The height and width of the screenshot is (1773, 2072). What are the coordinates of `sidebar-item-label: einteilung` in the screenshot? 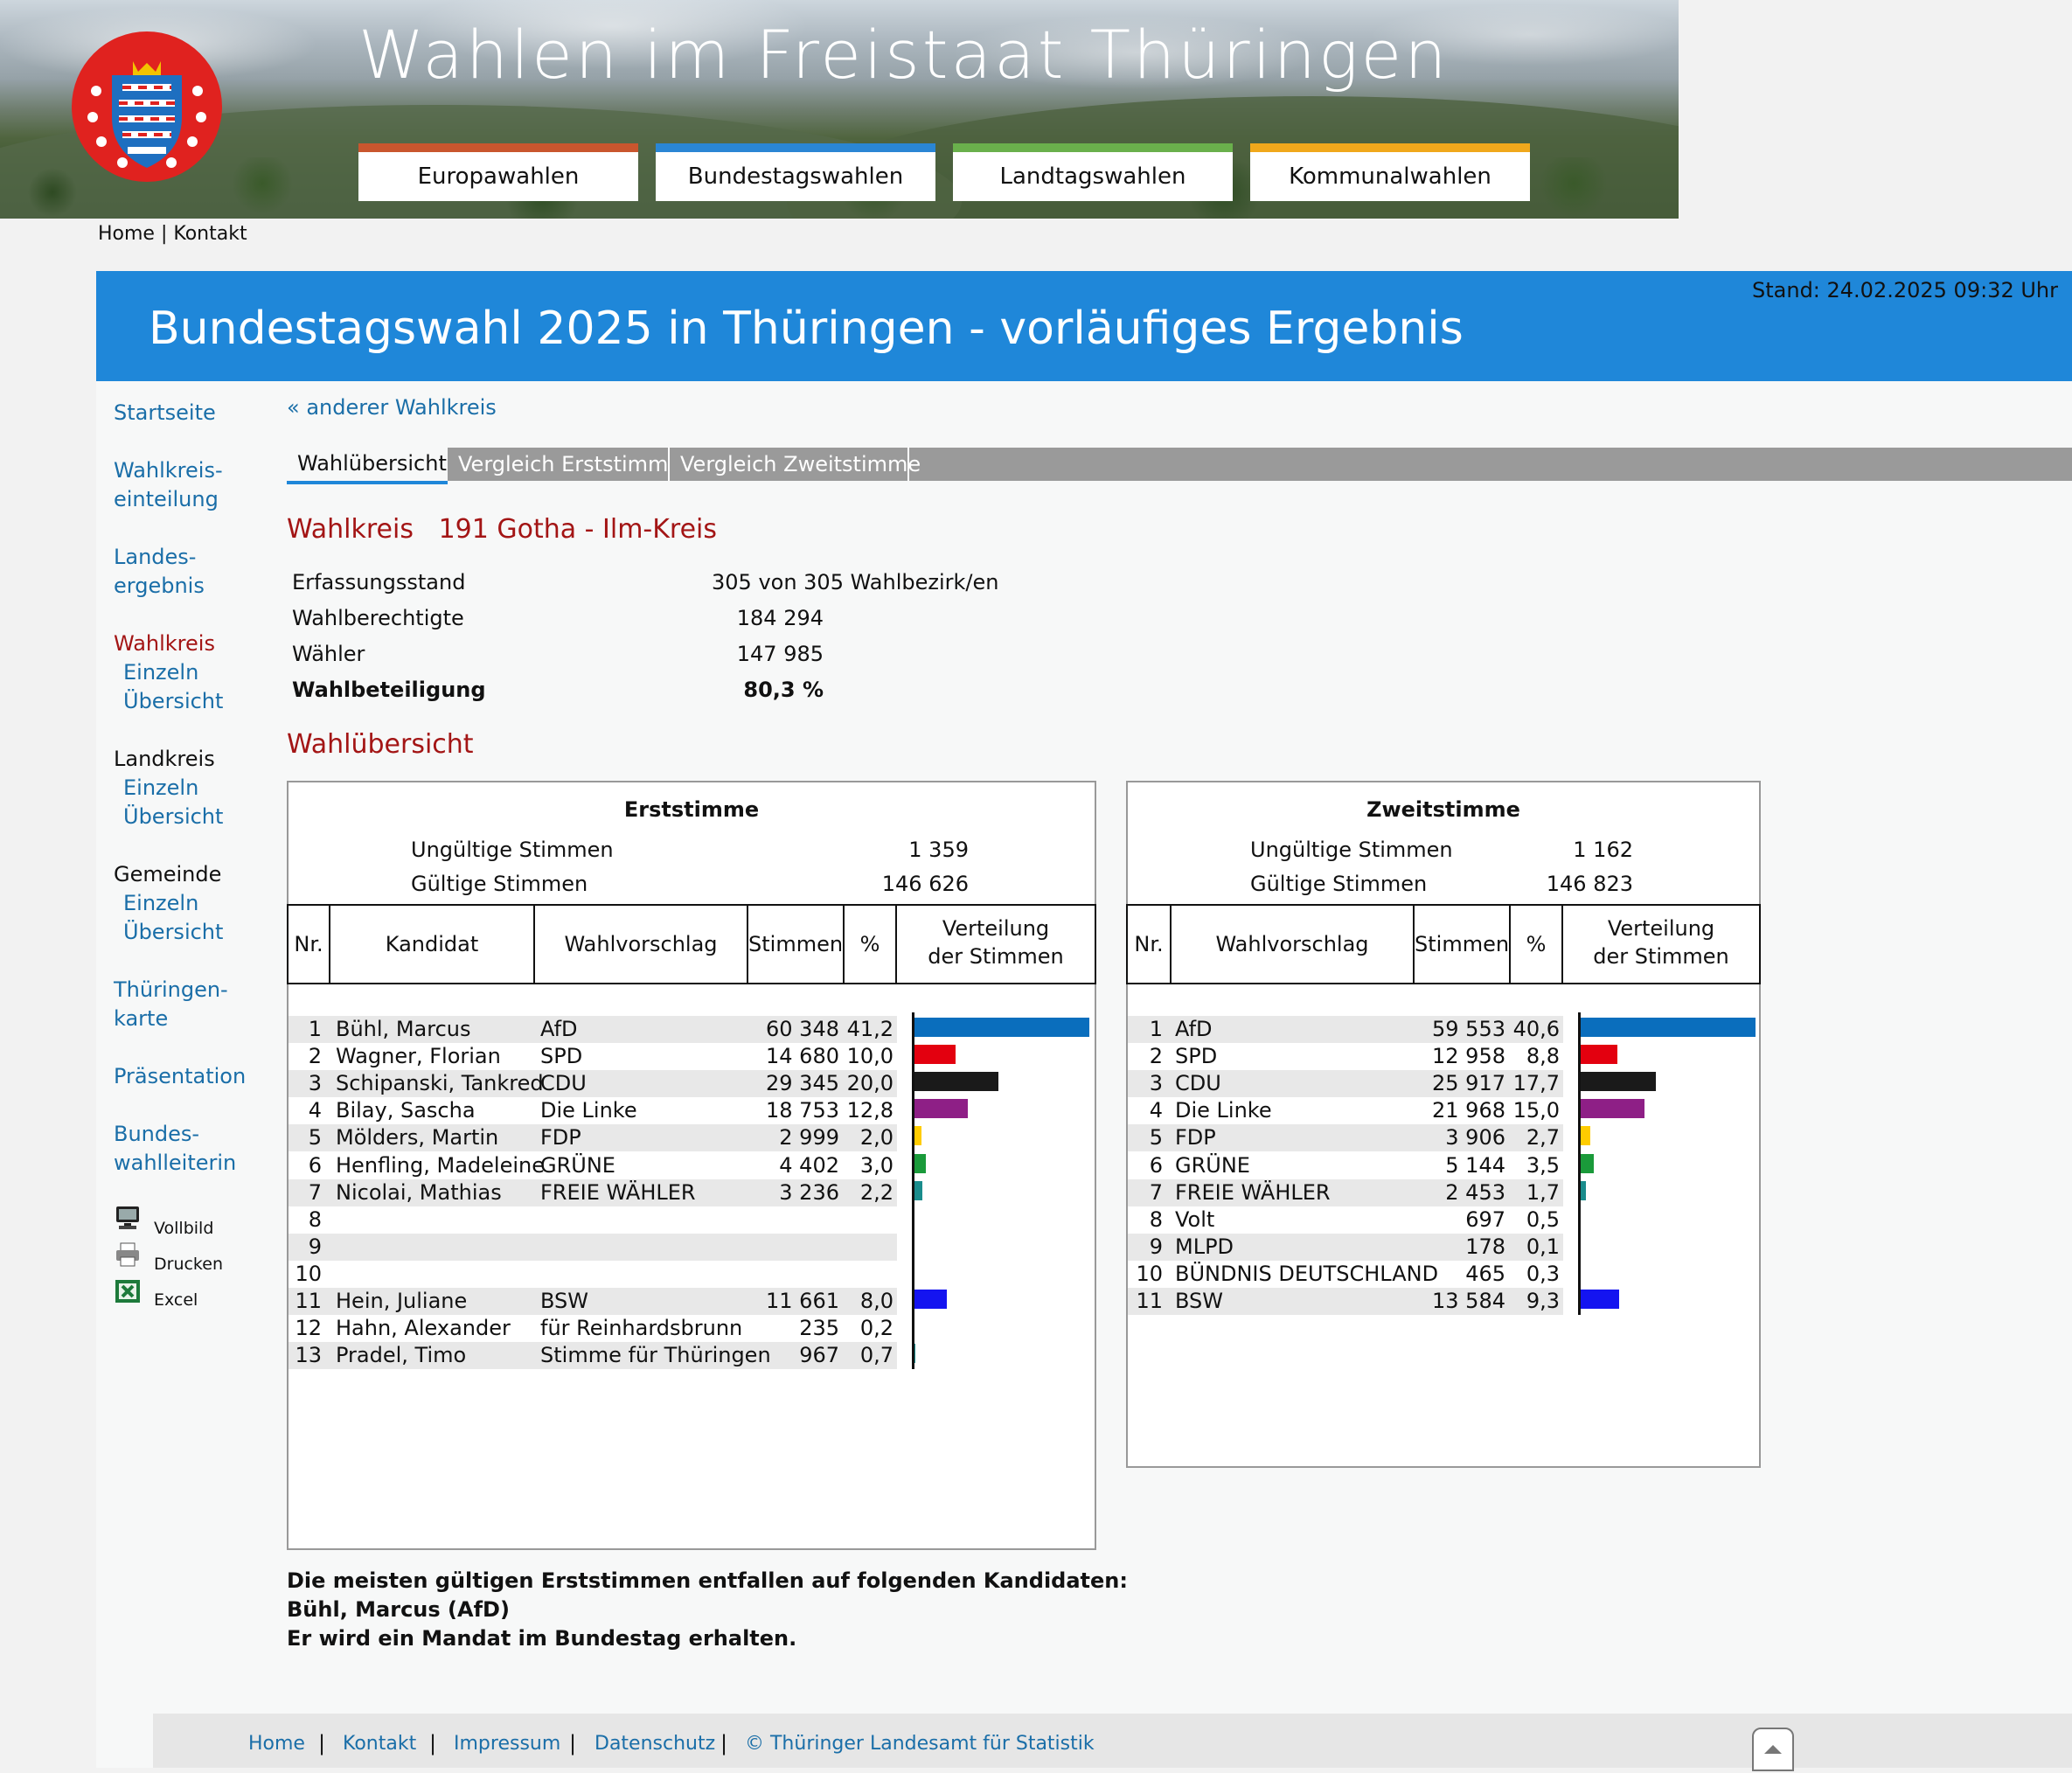 It's located at (166, 499).